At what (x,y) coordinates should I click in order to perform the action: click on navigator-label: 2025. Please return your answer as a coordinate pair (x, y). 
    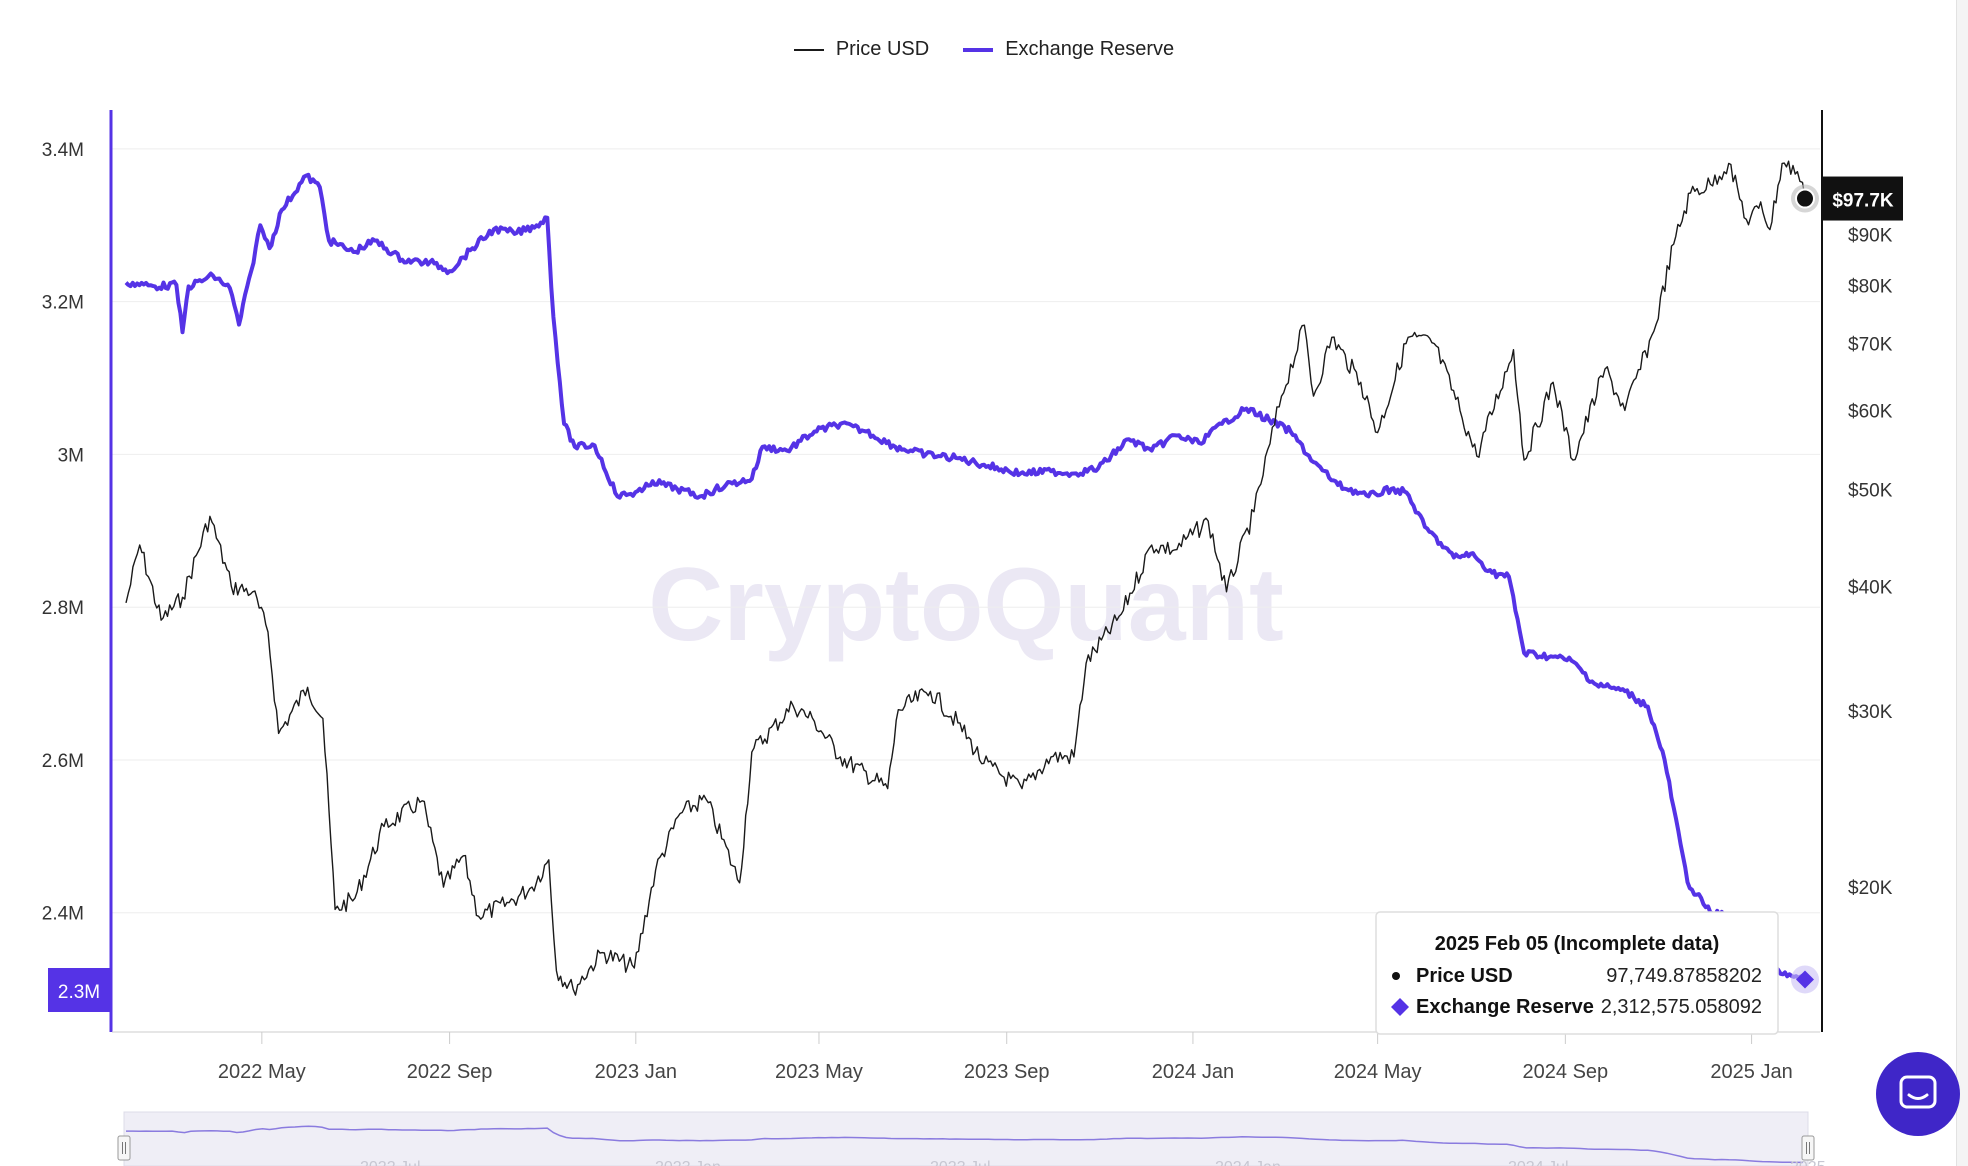
    Looking at the image, I should click on (1808, 1162).